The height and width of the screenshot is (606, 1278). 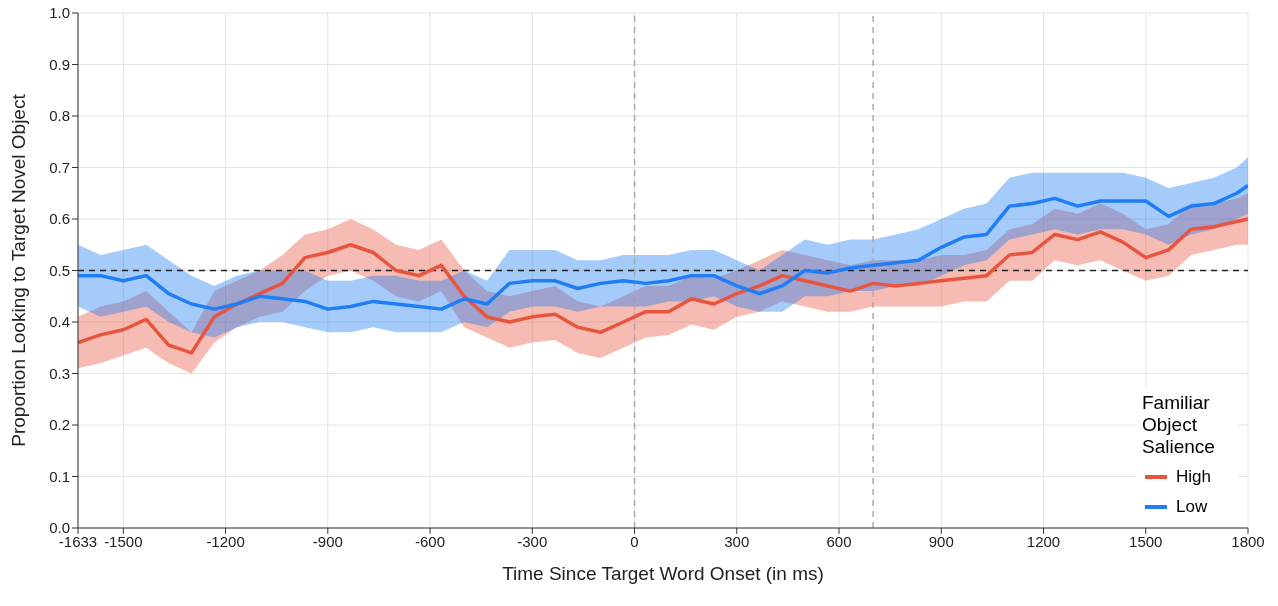 What do you see at coordinates (737, 541) in the screenshot?
I see `x-tick-label: 300` at bounding box center [737, 541].